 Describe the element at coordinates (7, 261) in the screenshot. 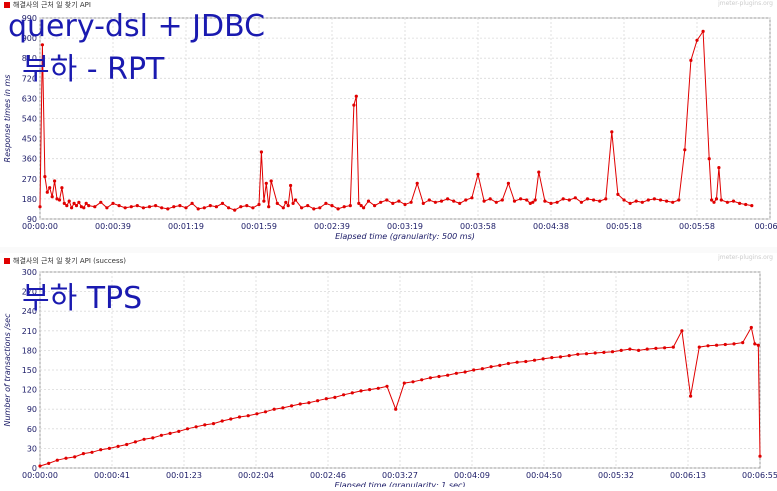

I see `tps-legend-swatch` at that location.